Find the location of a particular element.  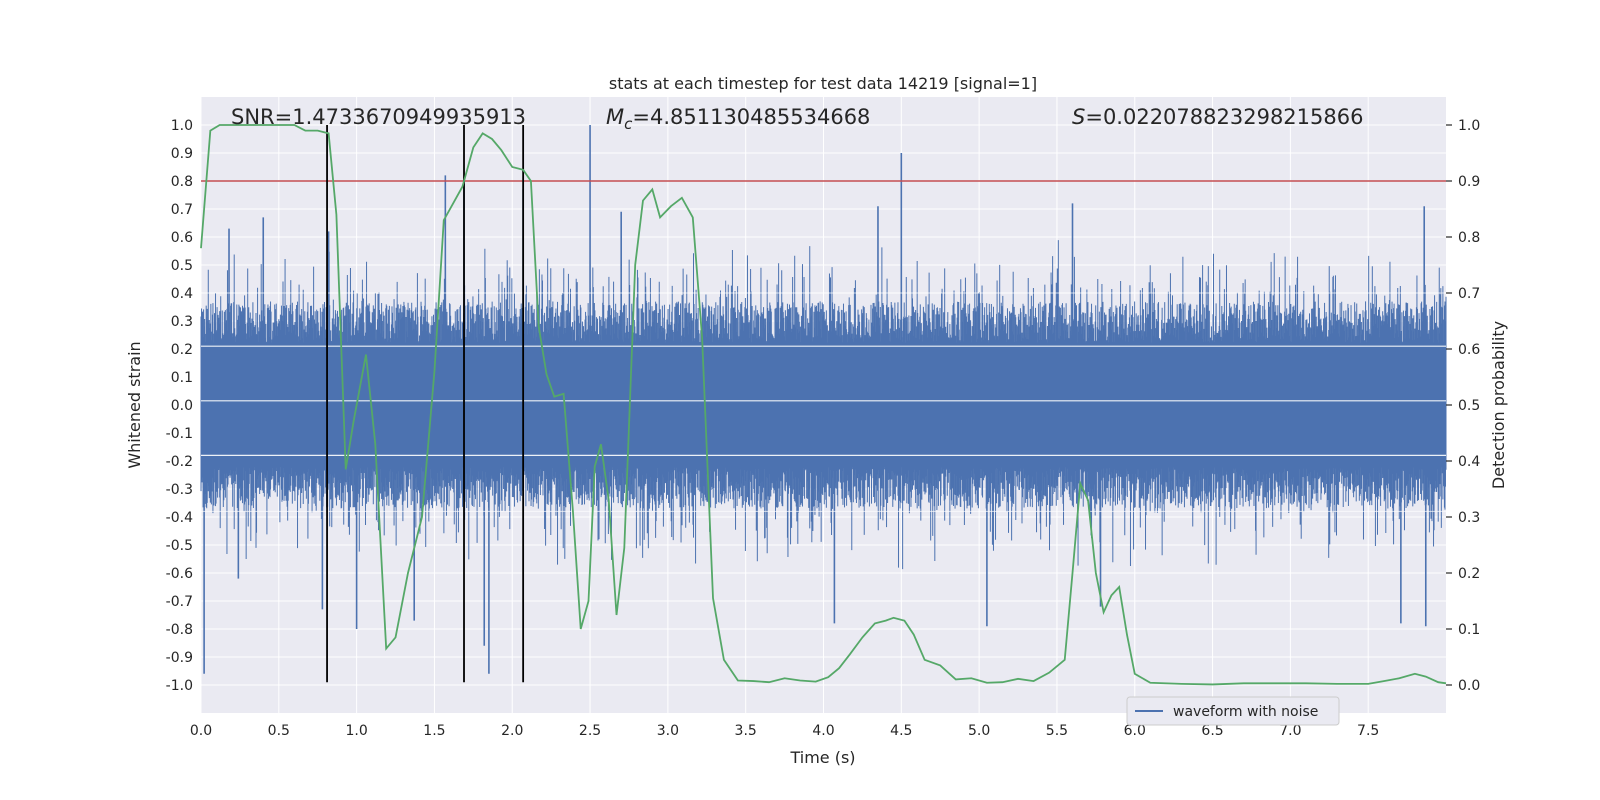

y-right-tick-label-6: 0.4 is located at coordinates (1469, 462).